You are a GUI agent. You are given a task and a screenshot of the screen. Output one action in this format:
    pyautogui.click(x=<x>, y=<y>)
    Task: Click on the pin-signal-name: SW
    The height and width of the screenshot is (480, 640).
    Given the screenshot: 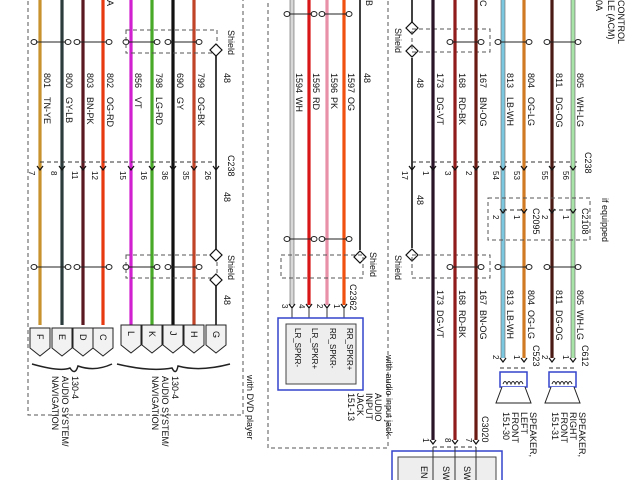 What is the action you would take?
    pyautogui.click(x=467, y=473)
    